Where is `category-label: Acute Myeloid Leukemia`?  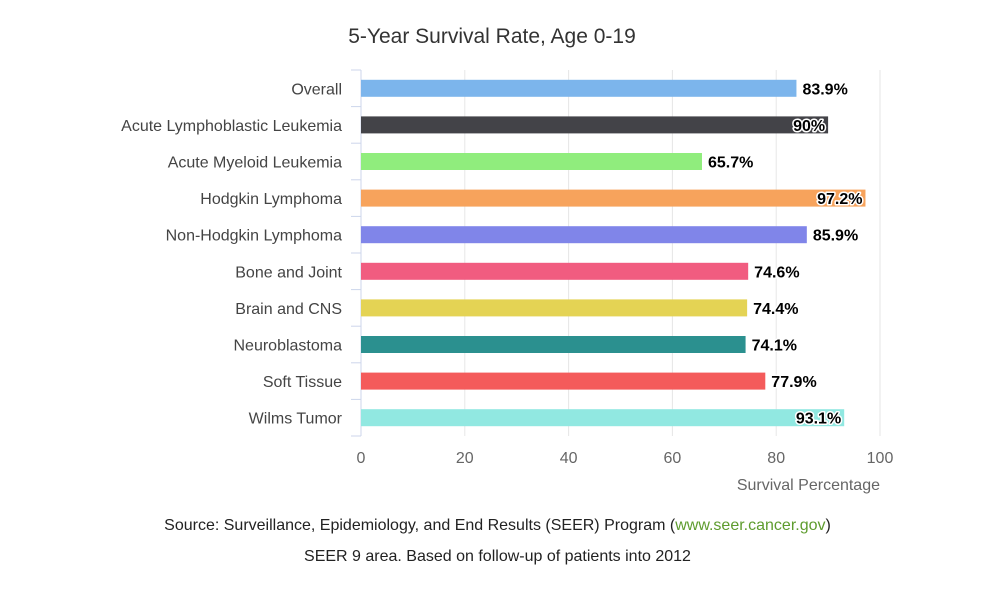
category-label: Acute Myeloid Leukemia is located at coordinates (255, 163).